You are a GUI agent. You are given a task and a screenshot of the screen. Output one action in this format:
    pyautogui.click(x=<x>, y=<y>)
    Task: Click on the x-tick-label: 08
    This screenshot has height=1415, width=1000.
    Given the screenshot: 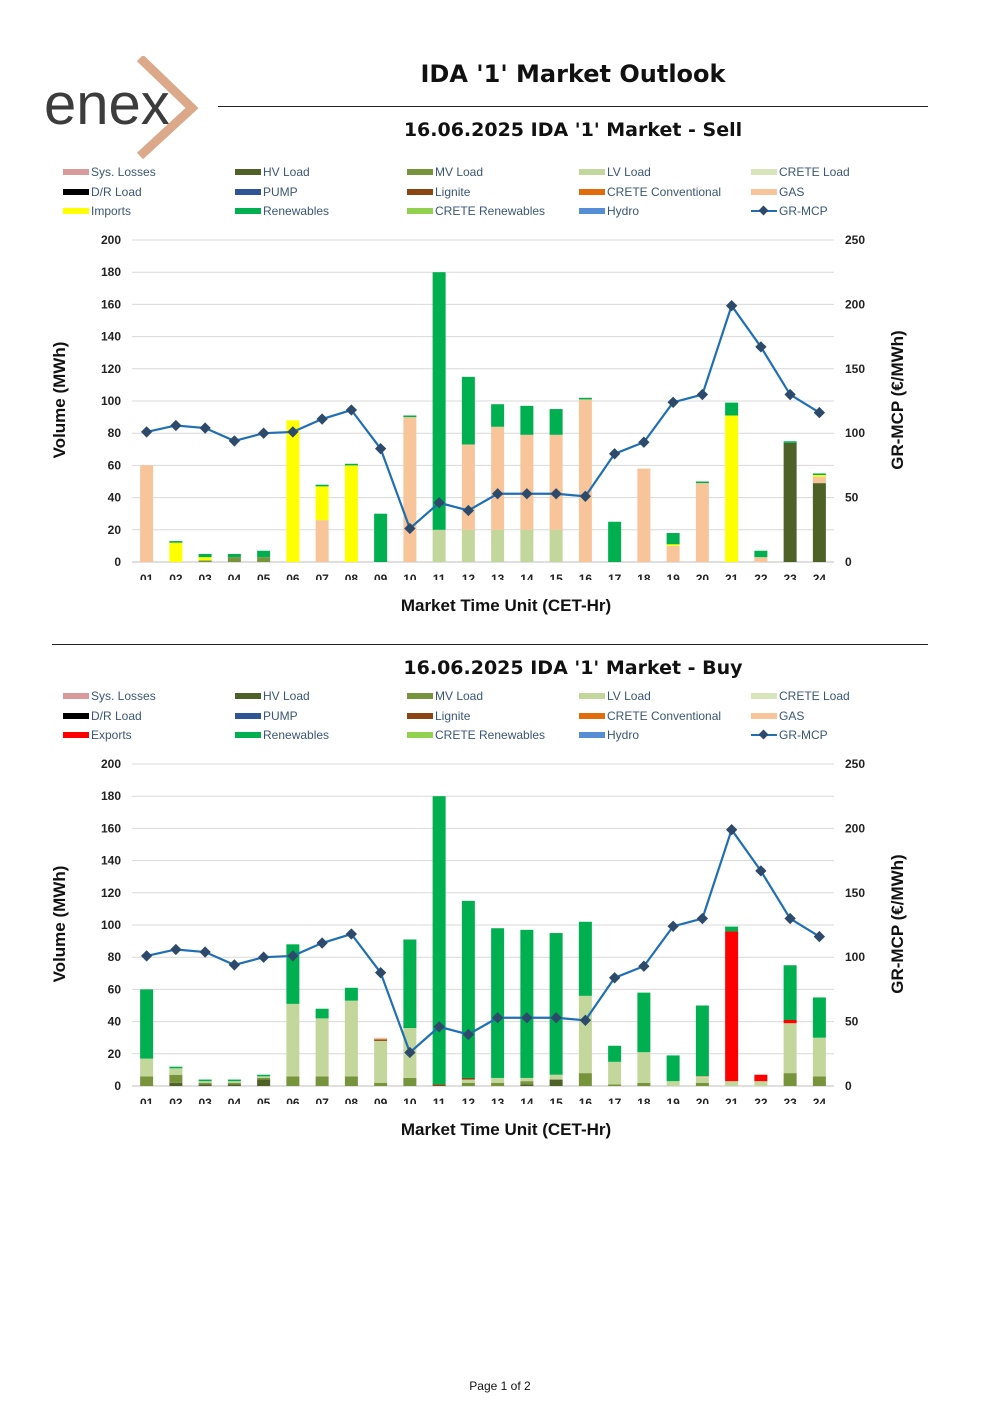 What is the action you would take?
    pyautogui.click(x=352, y=1100)
    